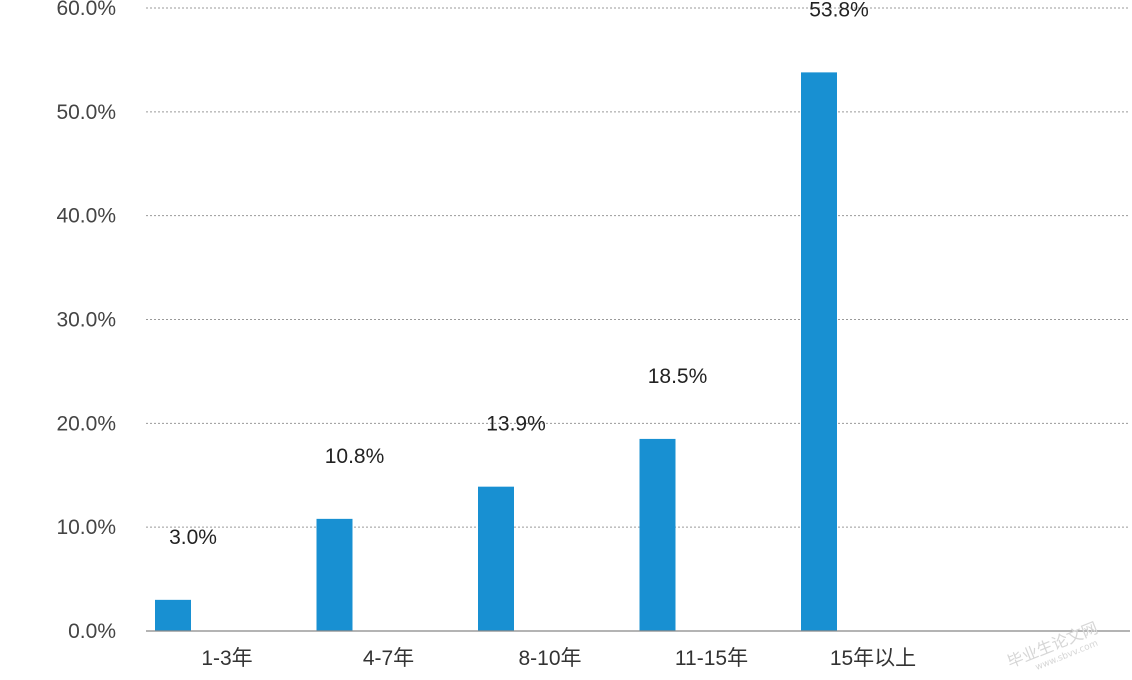 The image size is (1132, 680). What do you see at coordinates (86, 527) in the screenshot?
I see `y-tick-label: 10.0%` at bounding box center [86, 527].